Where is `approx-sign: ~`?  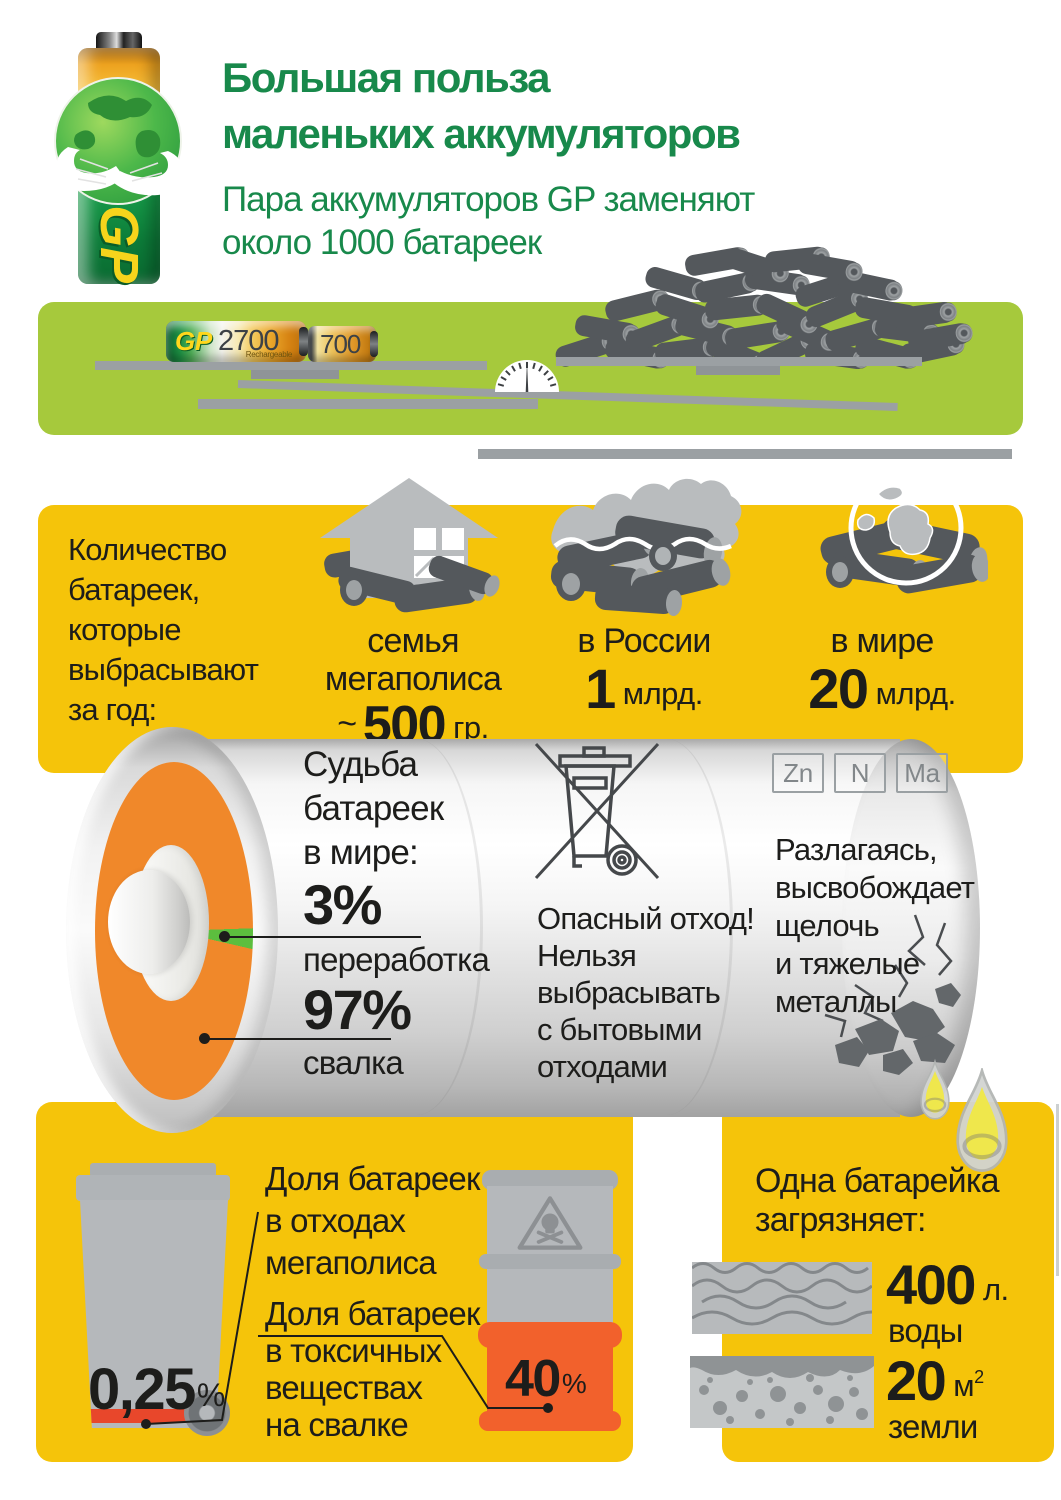 approx-sign: ~ is located at coordinates (347, 724).